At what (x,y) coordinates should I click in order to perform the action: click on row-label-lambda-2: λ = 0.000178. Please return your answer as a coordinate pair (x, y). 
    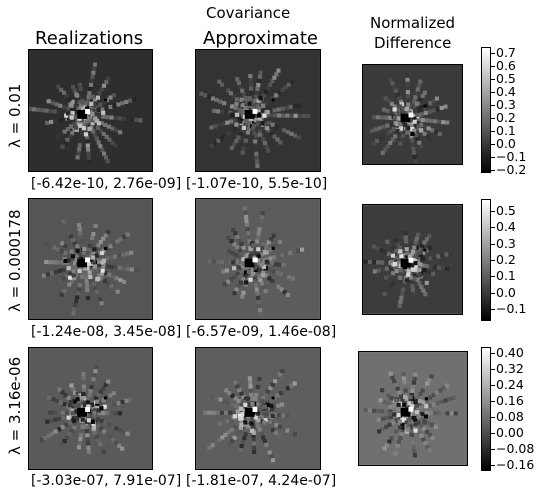
    Looking at the image, I should click on (15, 260).